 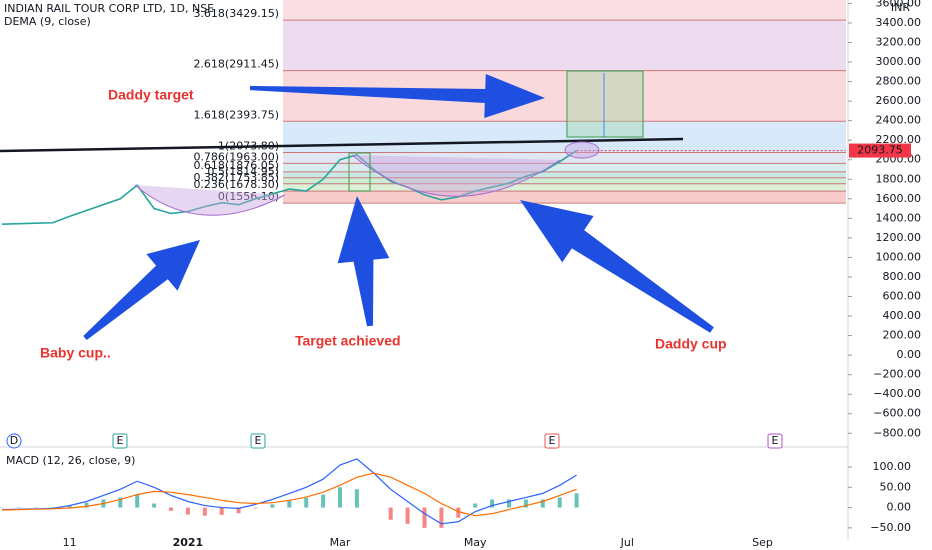 What do you see at coordinates (896, 486) in the screenshot?
I see `y-tick-label: 50.00` at bounding box center [896, 486].